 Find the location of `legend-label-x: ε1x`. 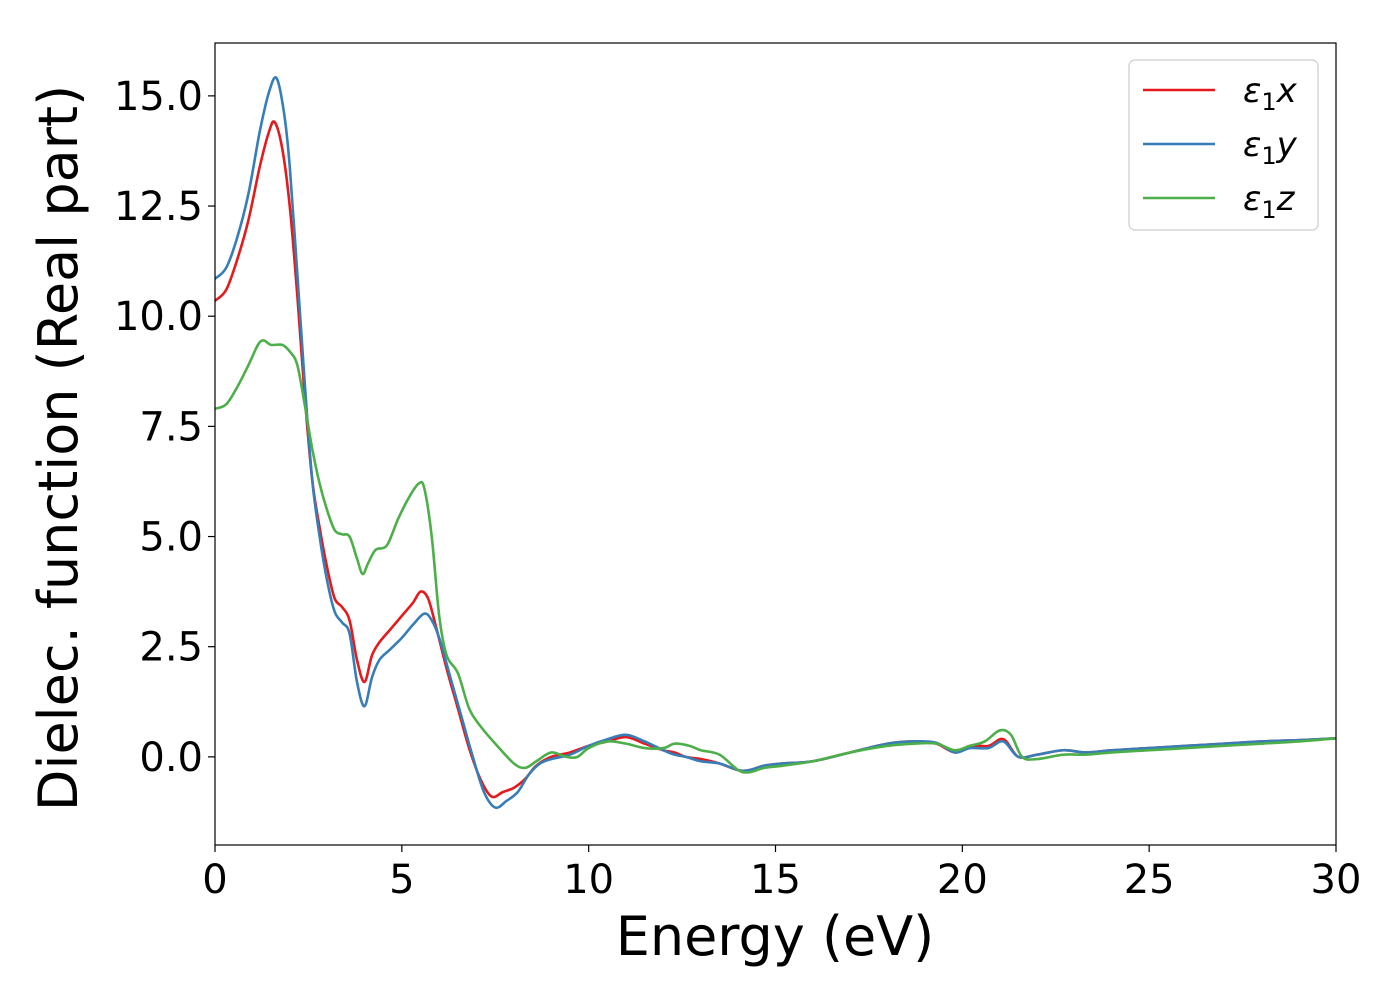

legend-label-x: ε1x is located at coordinates (1270, 93).